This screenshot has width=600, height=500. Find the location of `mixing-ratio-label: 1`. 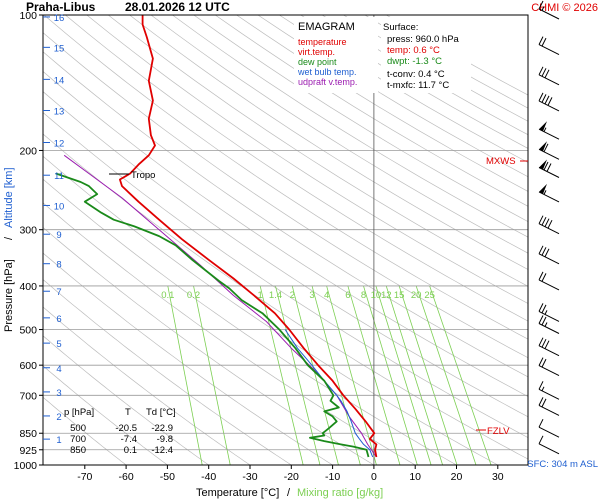

mixing-ratio-label: 1 is located at coordinates (260, 295).